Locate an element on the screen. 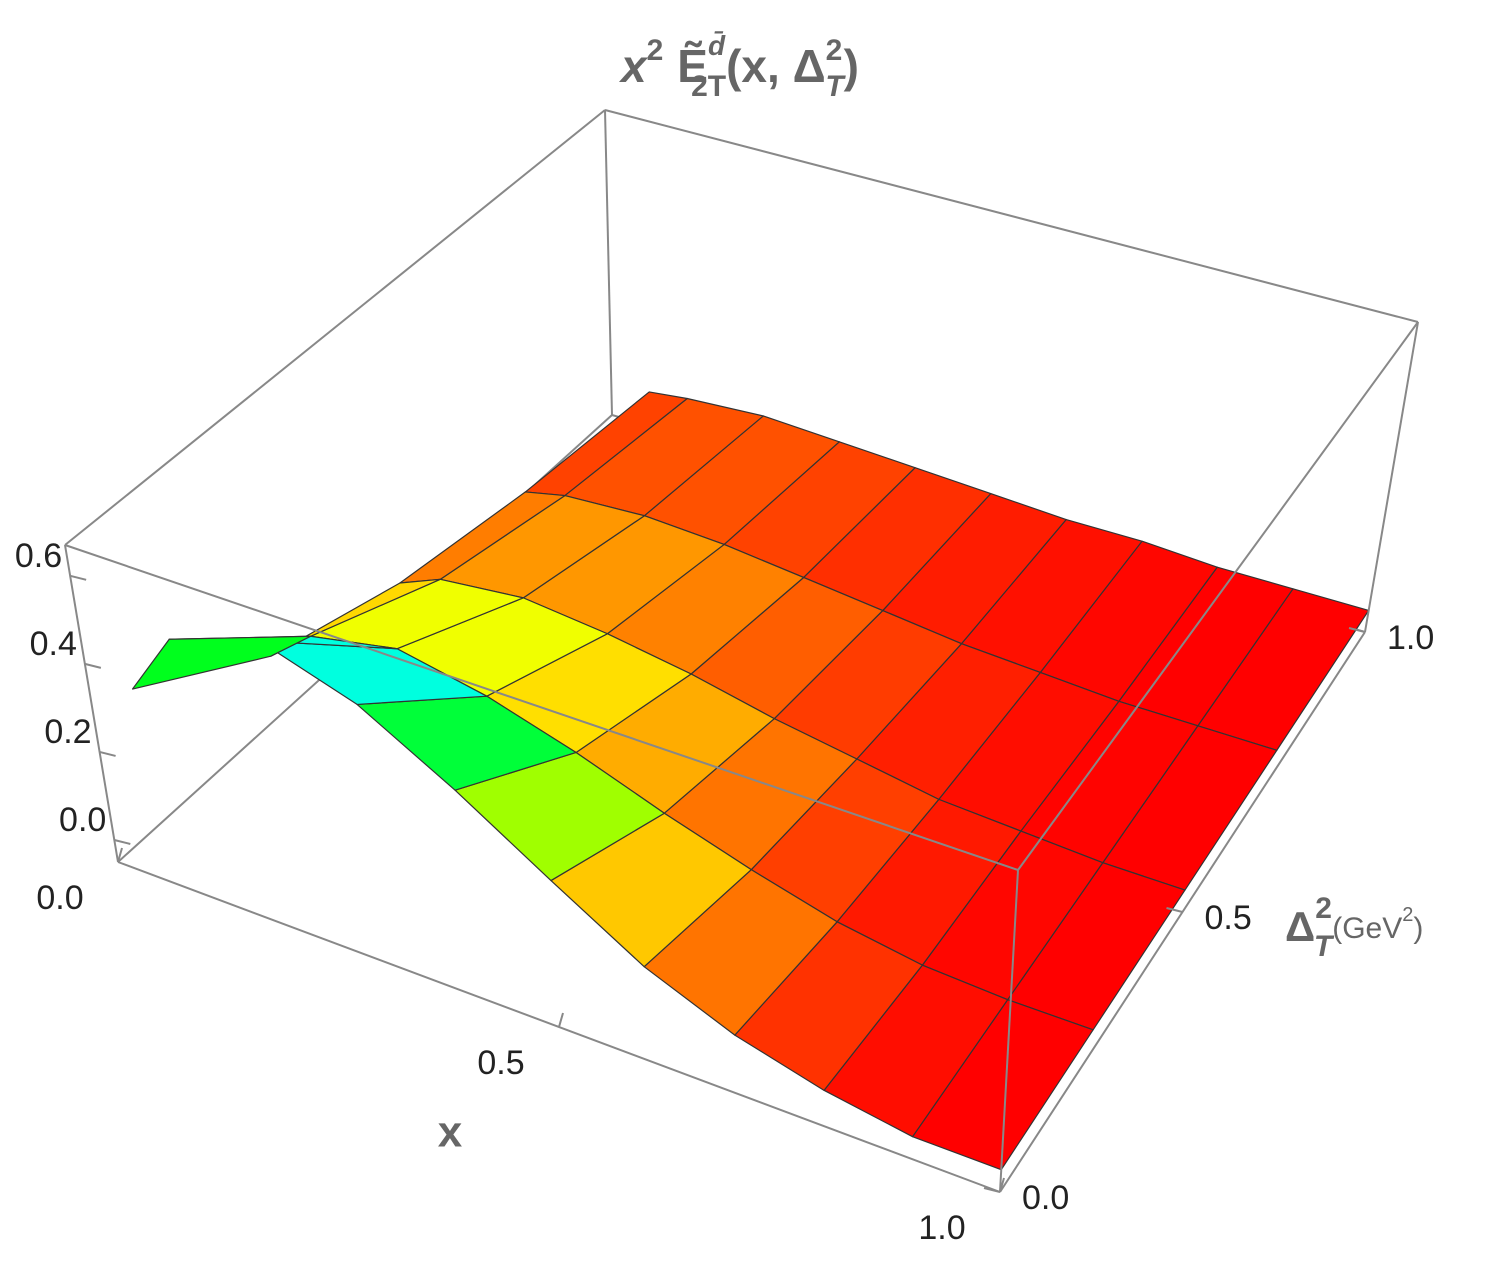 This screenshot has height=1271, width=1500. y-tick-label: 0.0 is located at coordinates (1045, 1198).